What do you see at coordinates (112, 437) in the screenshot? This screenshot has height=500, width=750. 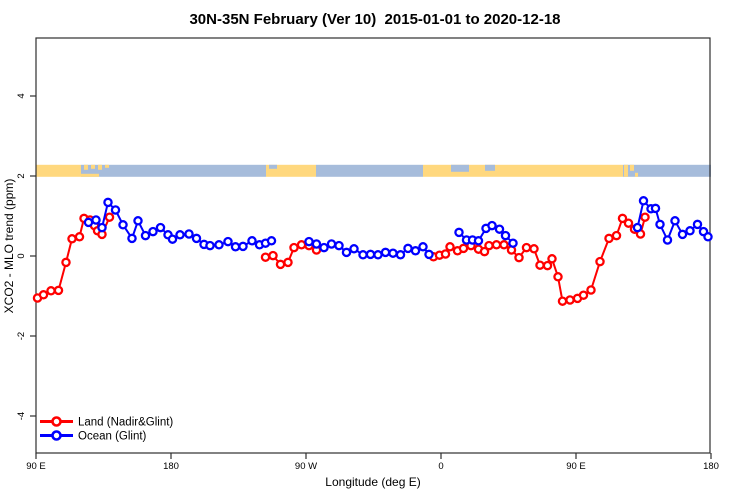 I see `legend-ocean-label: Ocean (Glint)` at bounding box center [112, 437].